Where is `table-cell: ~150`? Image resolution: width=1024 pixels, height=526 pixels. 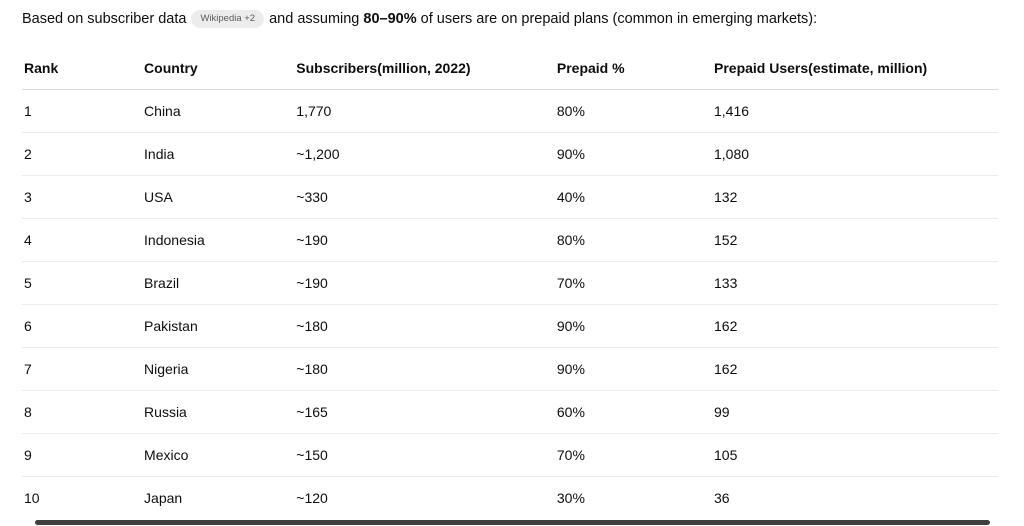 table-cell: ~150 is located at coordinates (424, 455).